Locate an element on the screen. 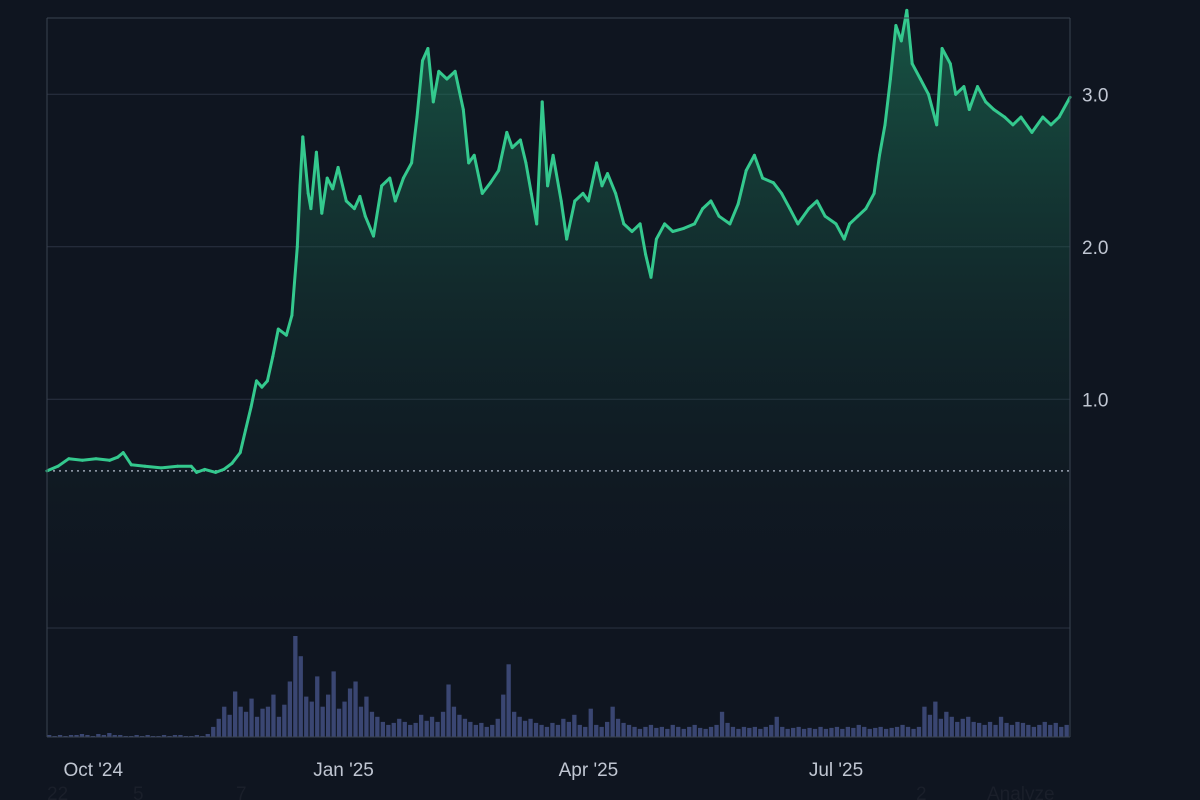 The height and width of the screenshot is (800, 1200). footer-strip: 22 5 7 2 Analyze is located at coordinates (551, 792).